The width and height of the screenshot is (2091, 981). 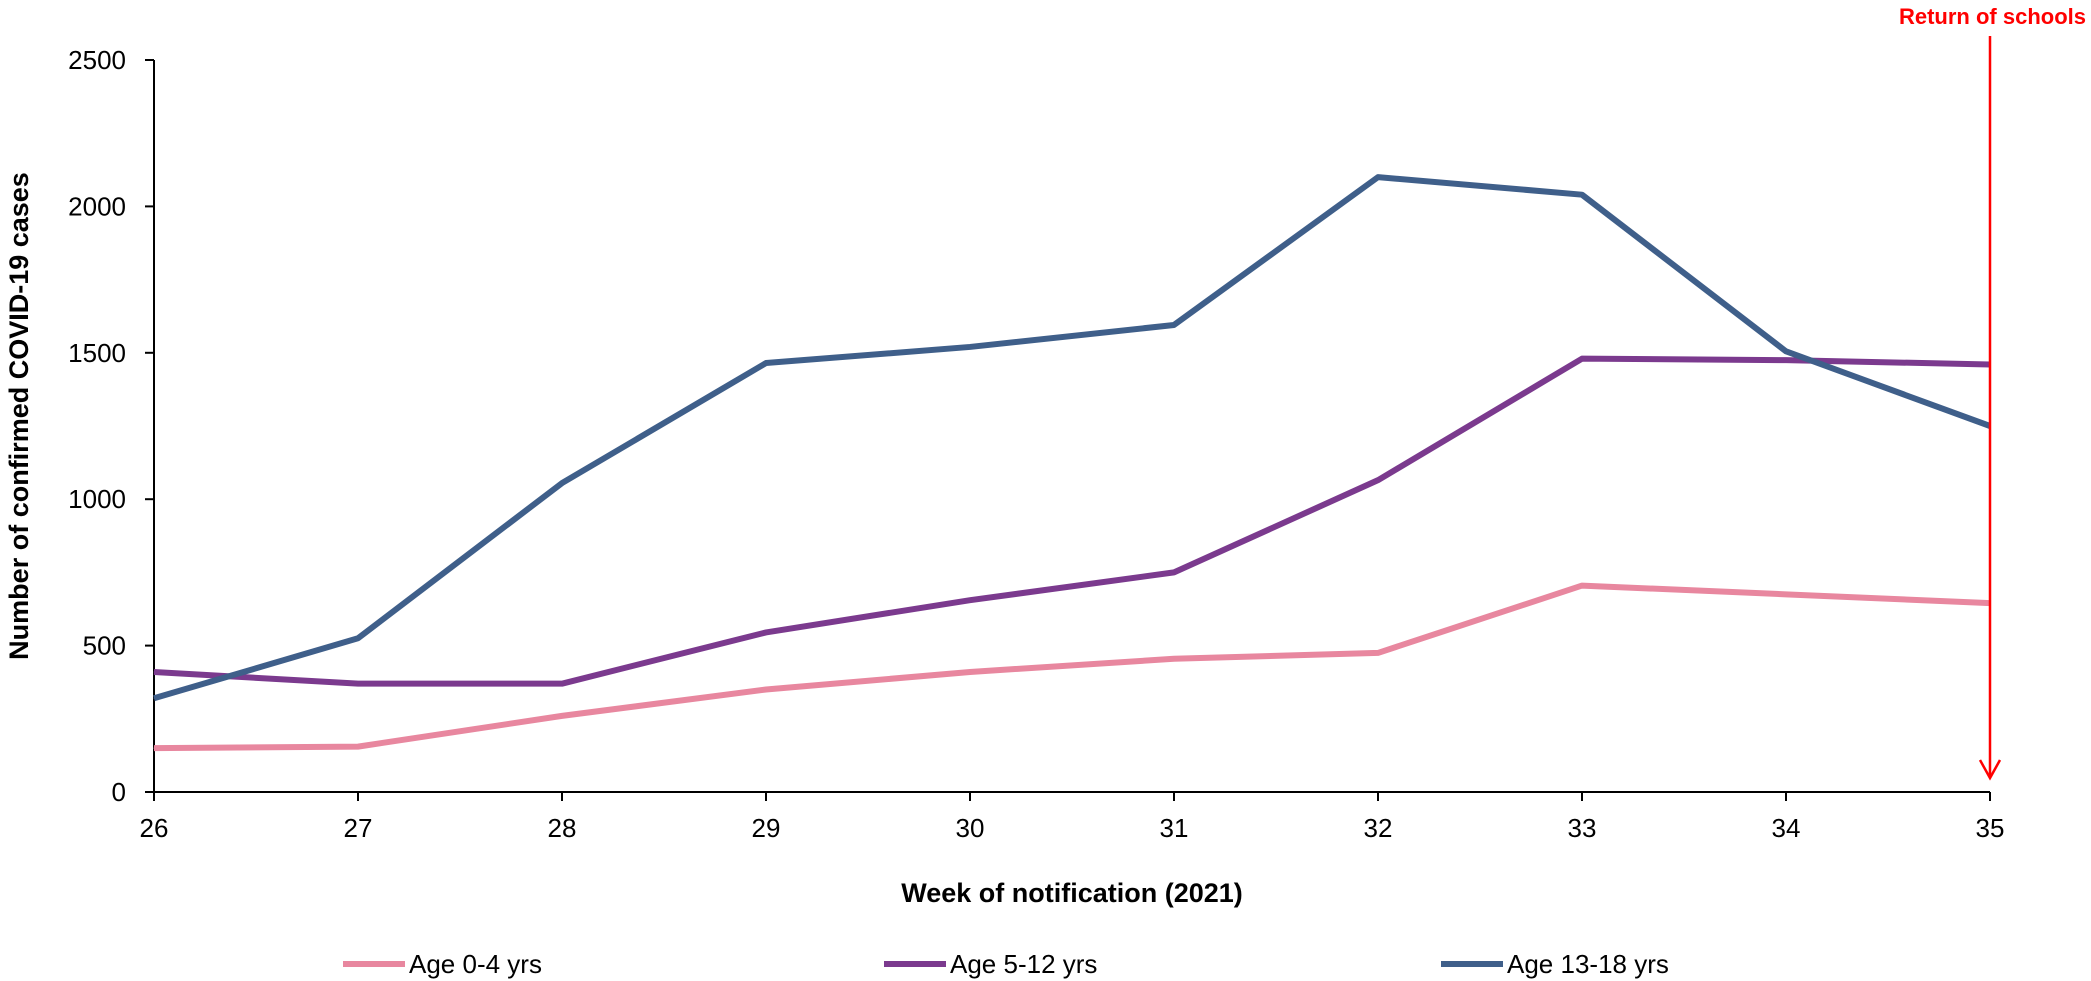 I want to click on legend-label-0: Age 0-4 yrs, so click(x=475, y=964).